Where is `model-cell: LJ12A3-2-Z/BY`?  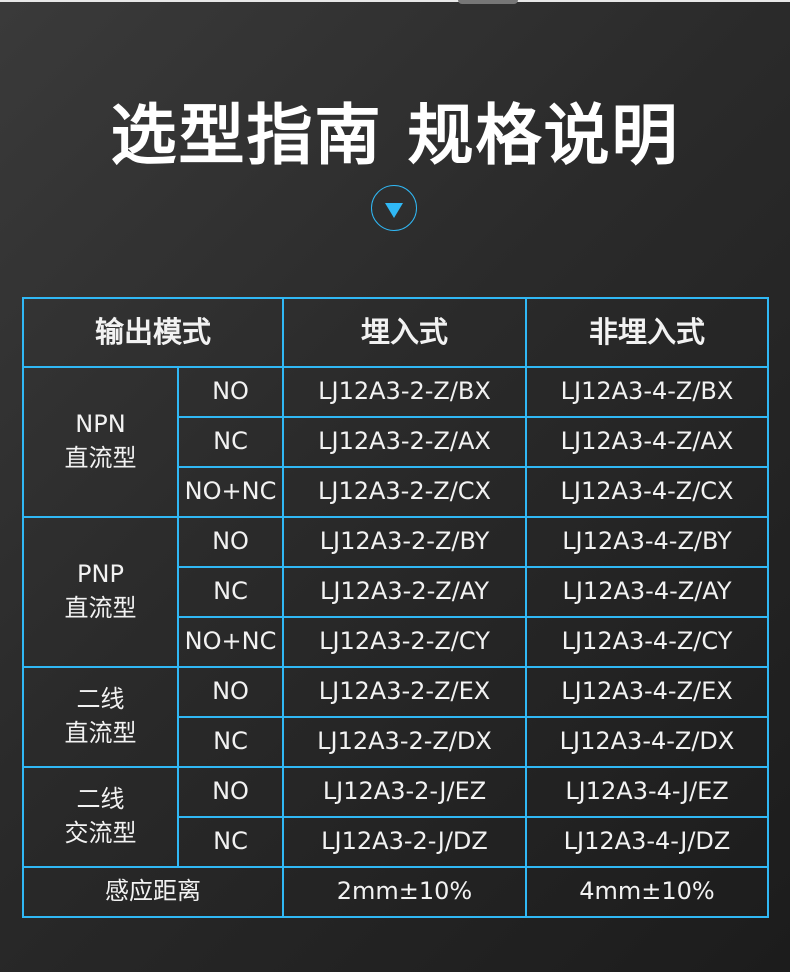
model-cell: LJ12A3-2-Z/BY is located at coordinates (404, 542).